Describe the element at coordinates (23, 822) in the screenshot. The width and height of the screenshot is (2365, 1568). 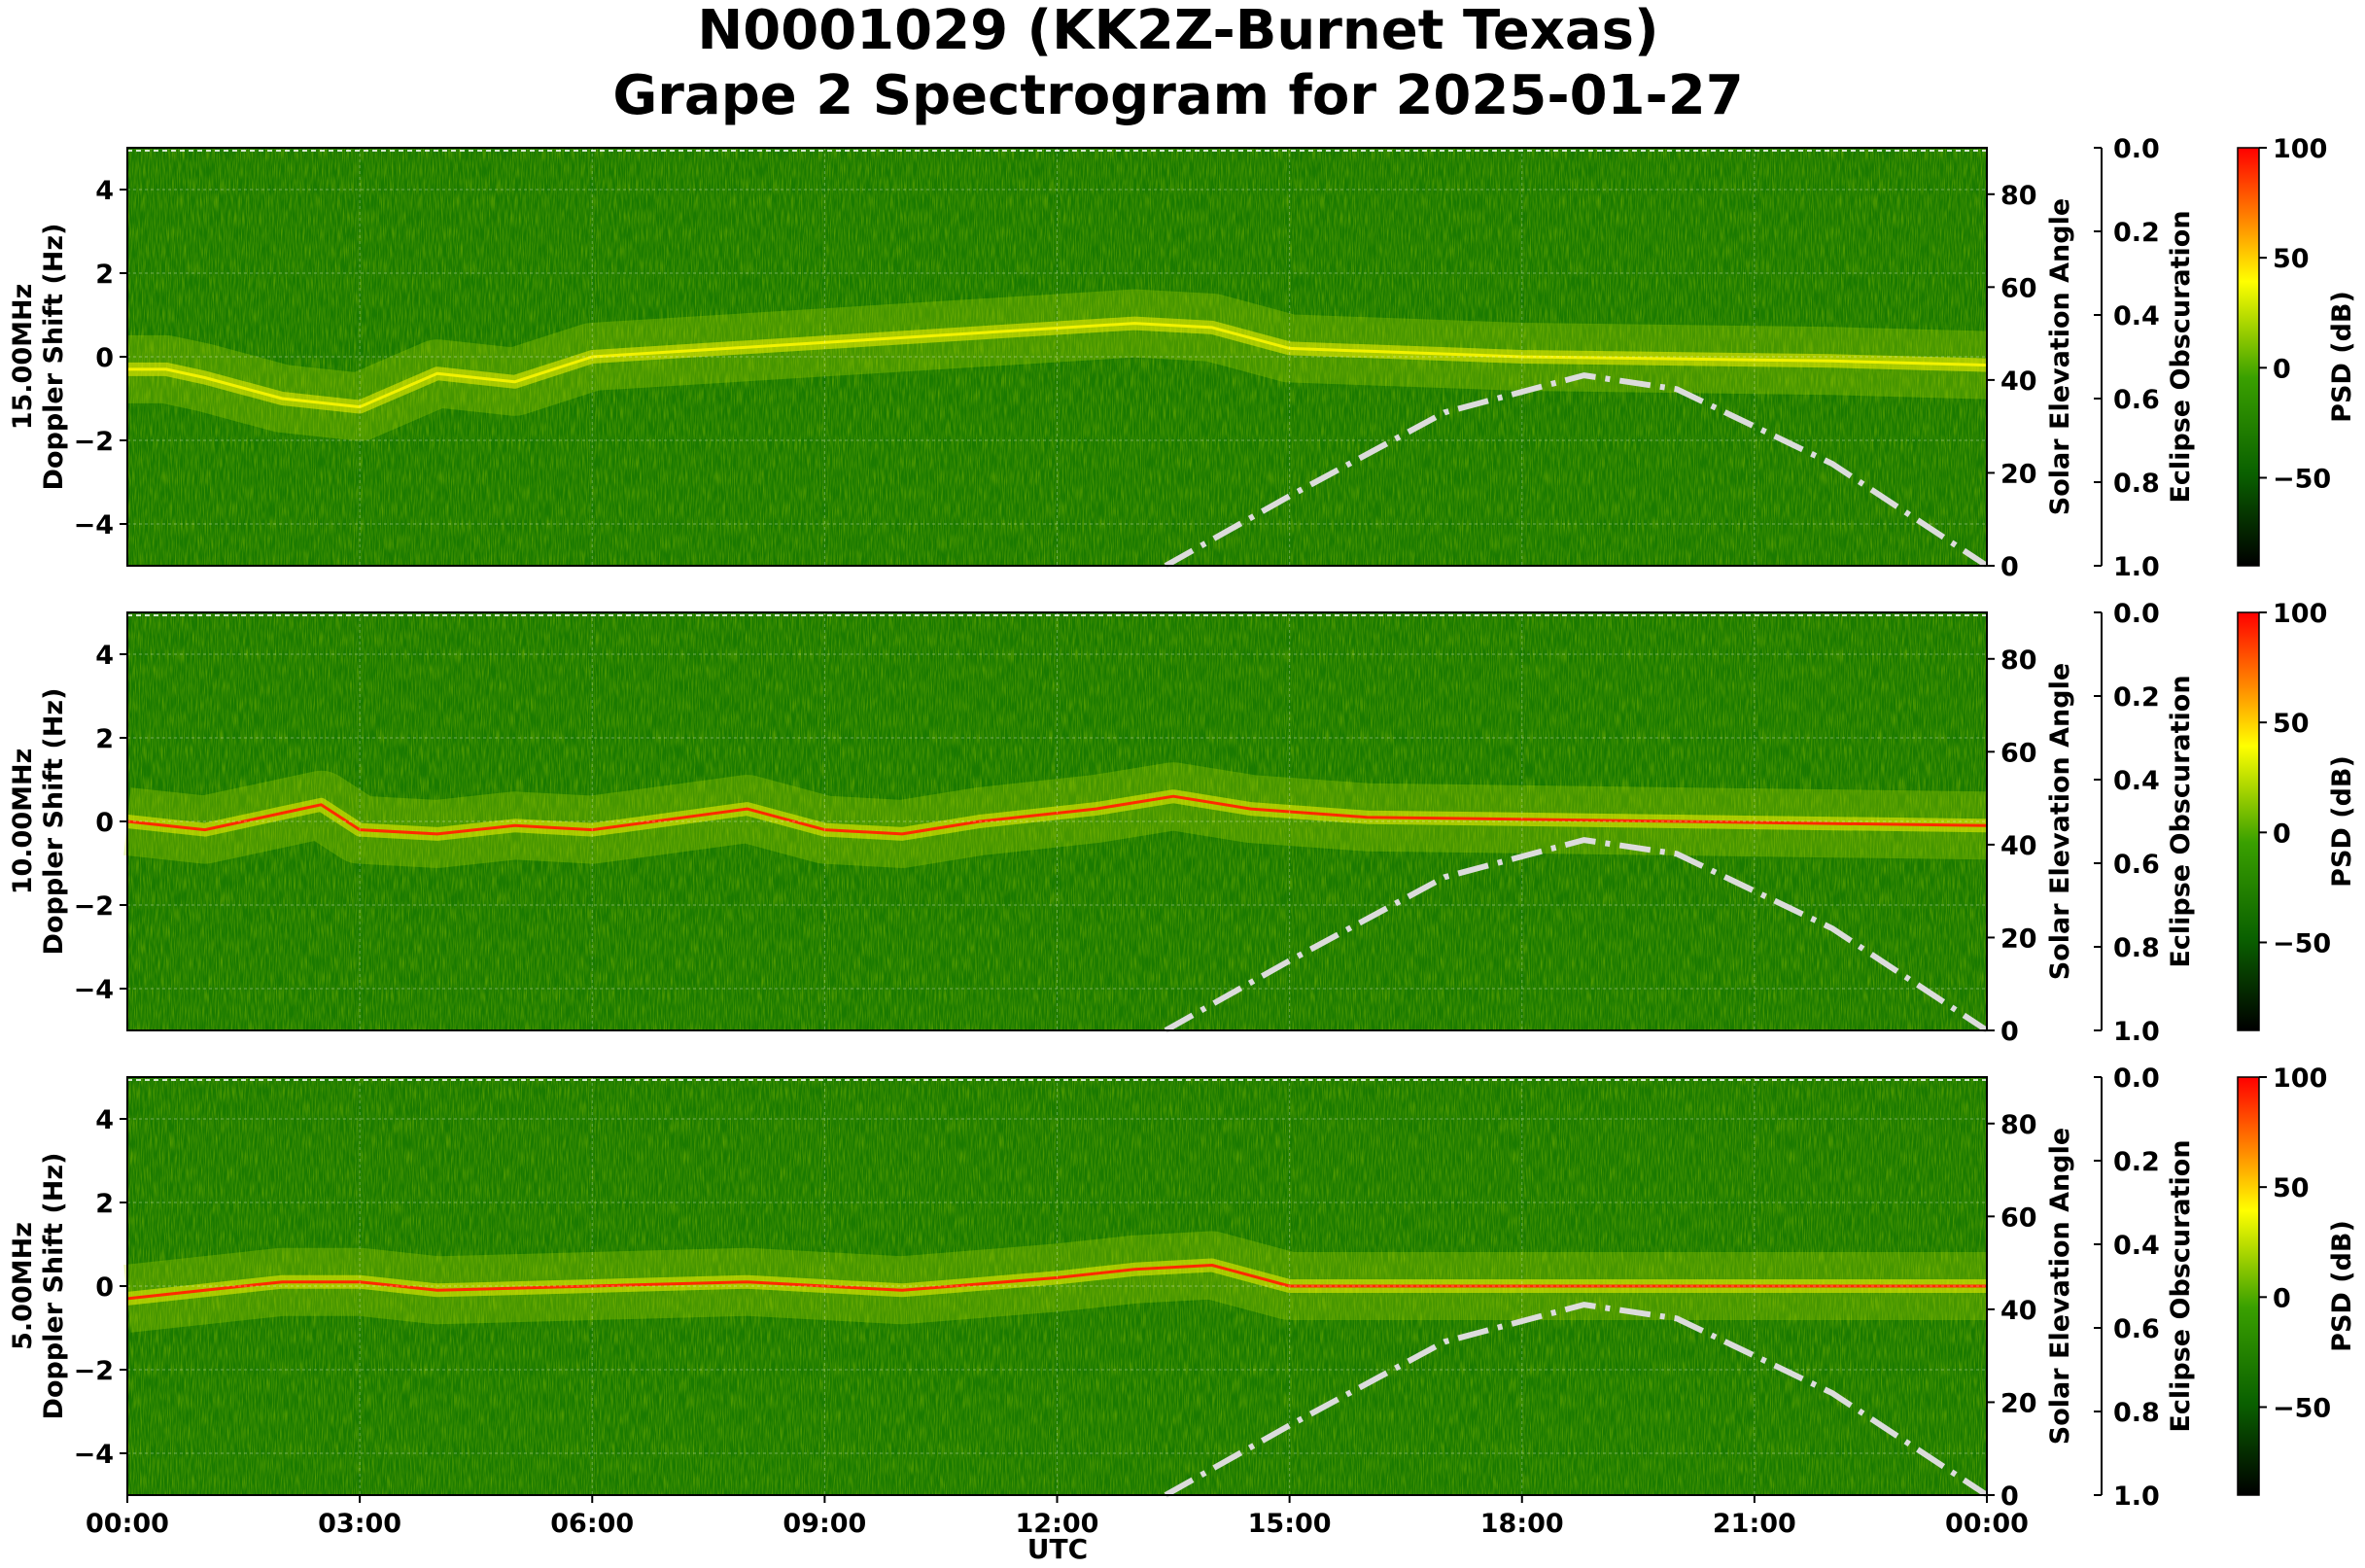
I see `y-axis-label-band: 10.00MHz` at that location.